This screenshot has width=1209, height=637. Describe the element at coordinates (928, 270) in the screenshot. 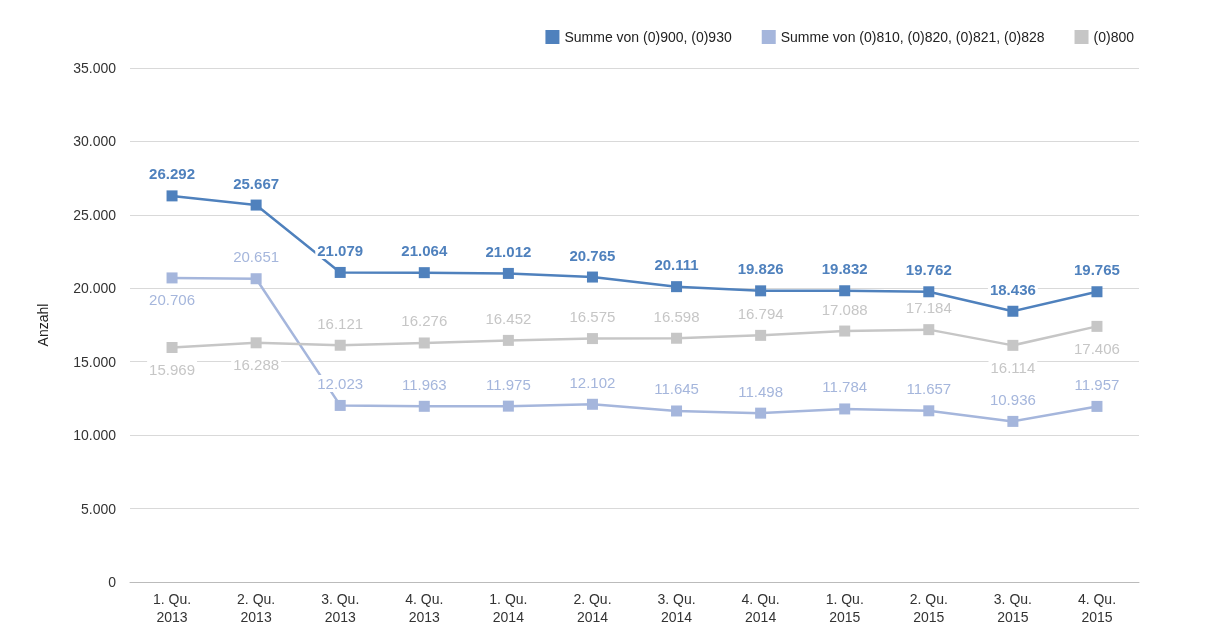

I see `data-label: 19.762` at that location.